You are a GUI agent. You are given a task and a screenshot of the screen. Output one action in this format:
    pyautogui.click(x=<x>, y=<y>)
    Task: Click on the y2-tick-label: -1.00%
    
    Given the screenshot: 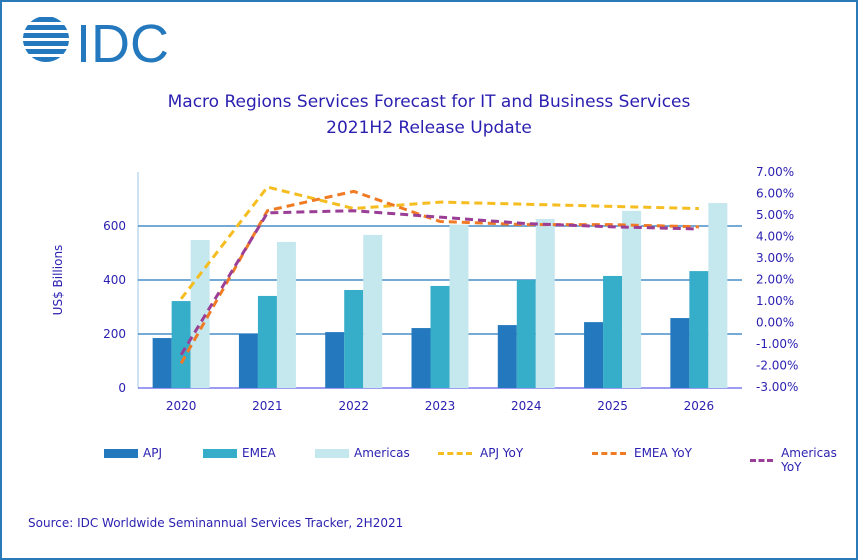 What is the action you would take?
    pyautogui.click(x=777, y=344)
    